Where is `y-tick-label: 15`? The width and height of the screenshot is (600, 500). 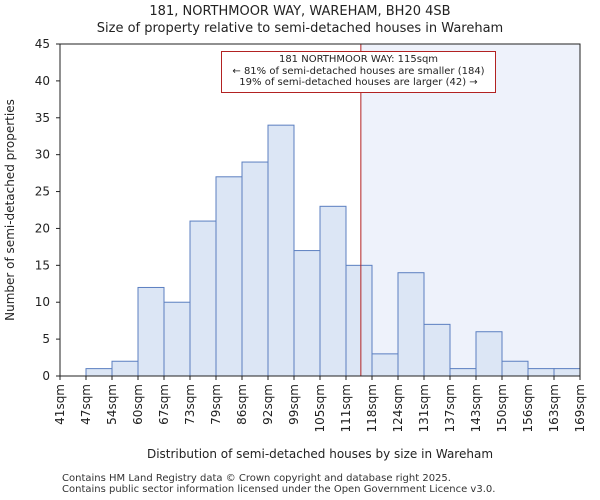
y-tick-label: 15 is located at coordinates (42, 265).